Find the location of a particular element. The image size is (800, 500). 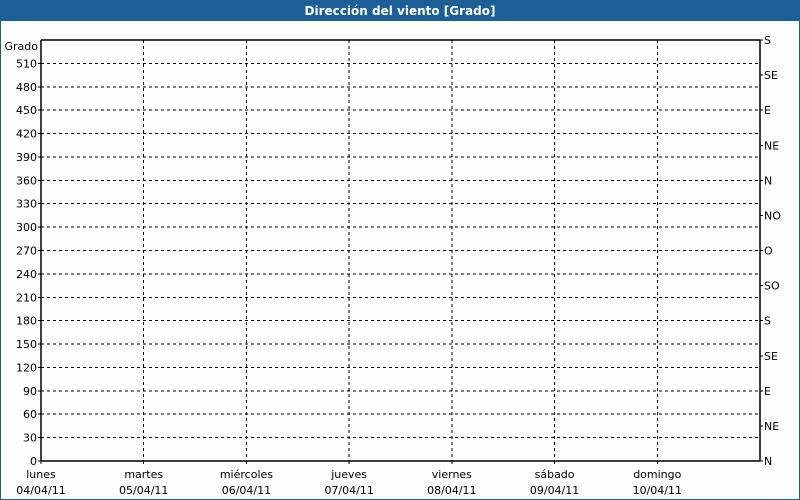

x-tick-label-day: martes is located at coordinates (143, 474).